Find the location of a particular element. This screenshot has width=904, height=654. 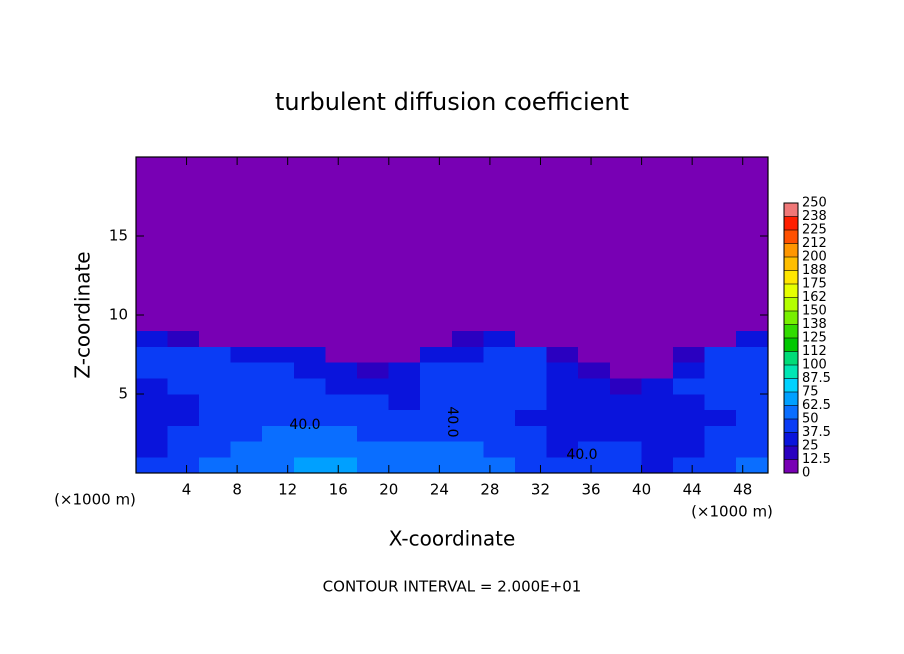

x-tick-label: 32 is located at coordinates (540, 490).